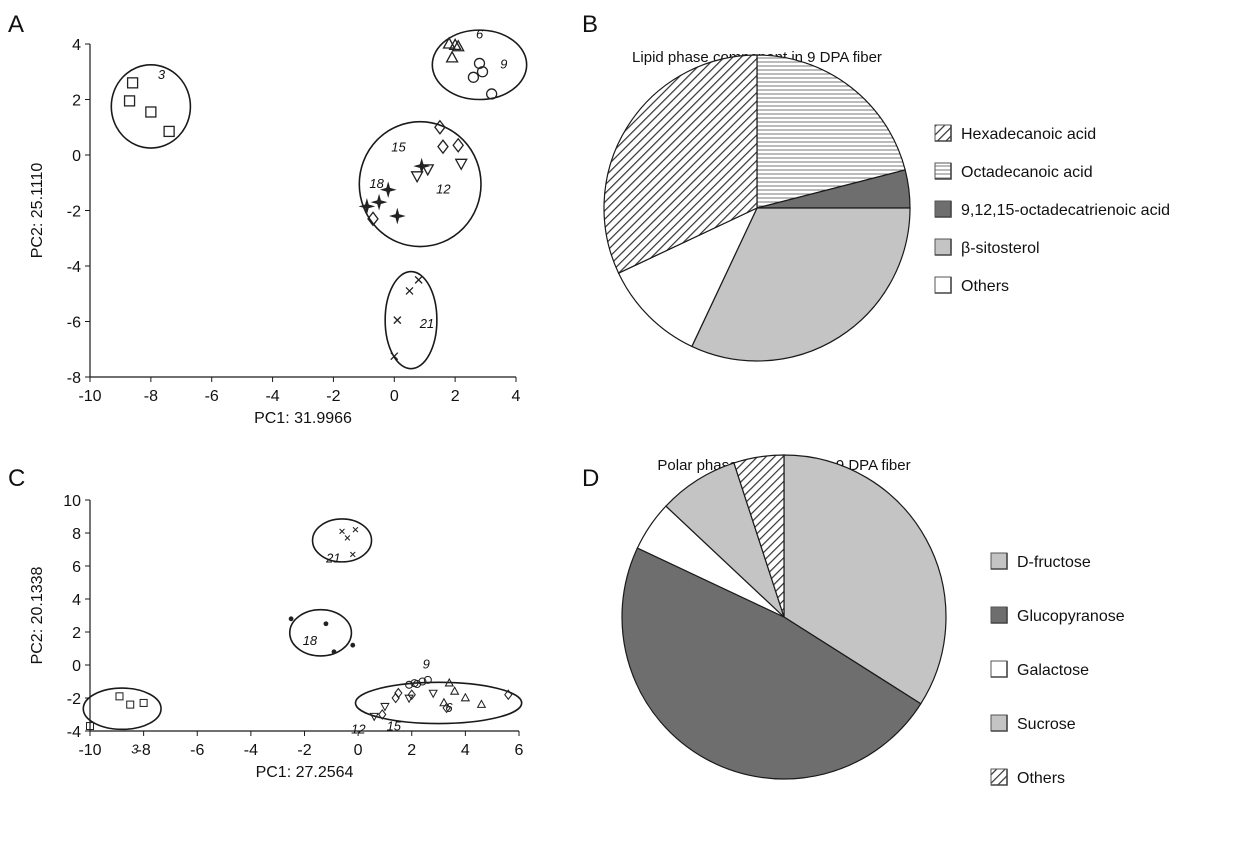  Describe the element at coordinates (1046, 724) in the screenshot. I see `legend-entry: Sucrose` at that location.